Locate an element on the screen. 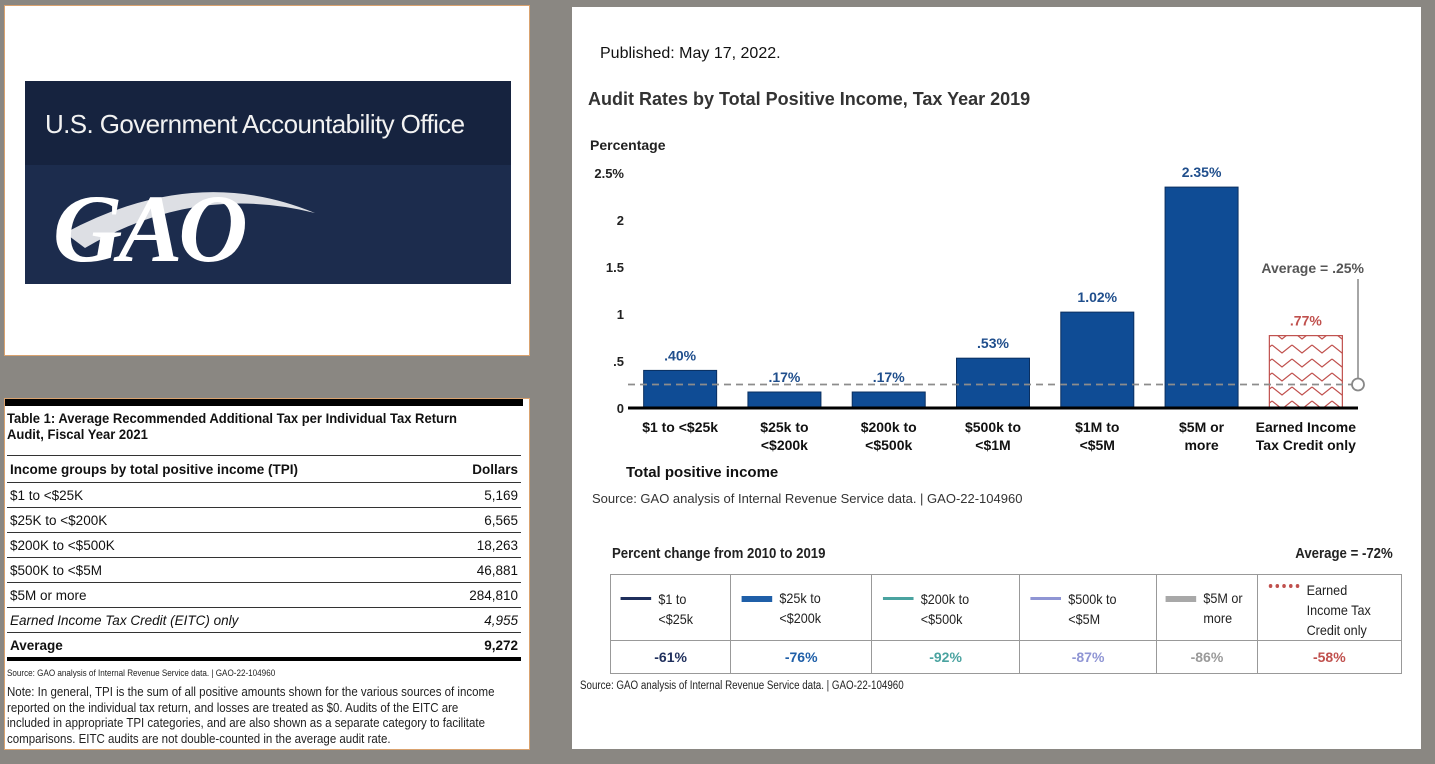 Image resolution: width=1435 pixels, height=764 pixels. legend-cell: $1 to <$25k is located at coordinates (670, 607).